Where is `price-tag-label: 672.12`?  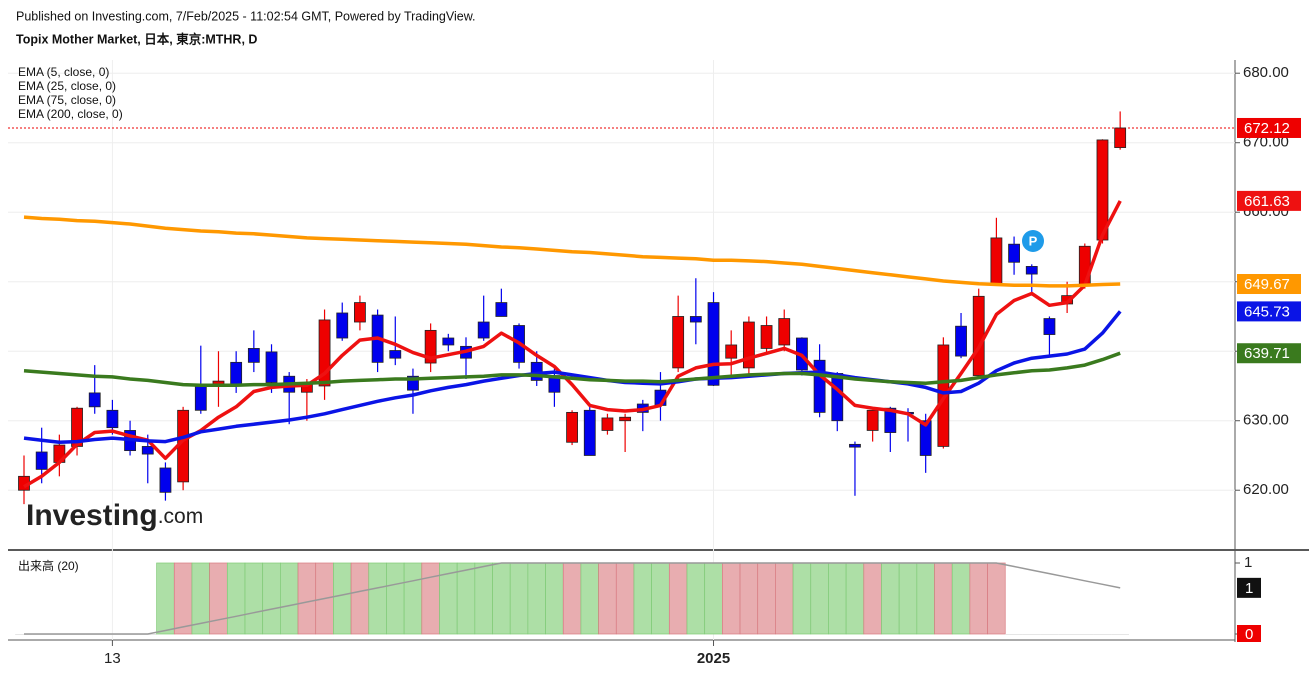
price-tag-label: 672.12 is located at coordinates (1267, 128).